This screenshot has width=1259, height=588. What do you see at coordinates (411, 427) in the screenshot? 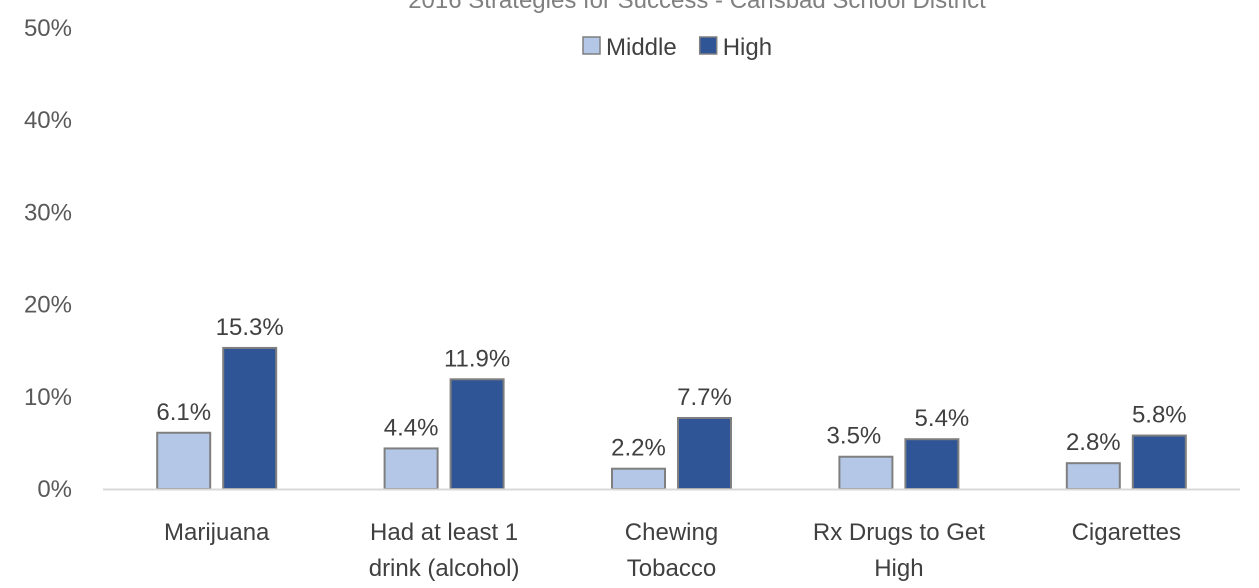
I see `data-label: 4.4%` at bounding box center [411, 427].